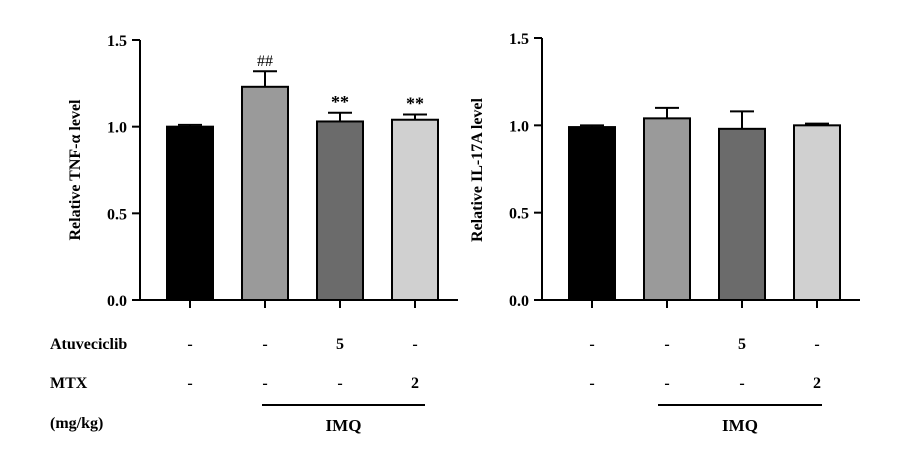  I want to click on row-label-units: (mg/kg), so click(76, 423).